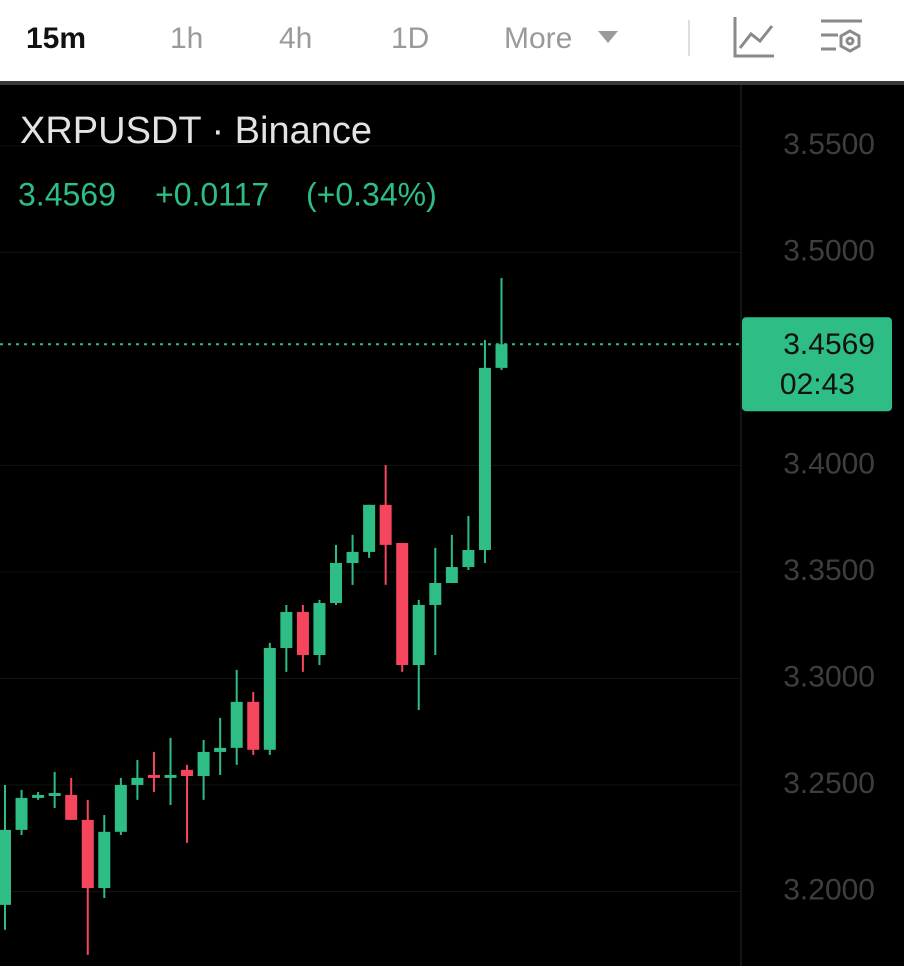 This screenshot has height=966, width=904. What do you see at coordinates (186, 38) in the screenshot?
I see `interval-tab: 1h` at bounding box center [186, 38].